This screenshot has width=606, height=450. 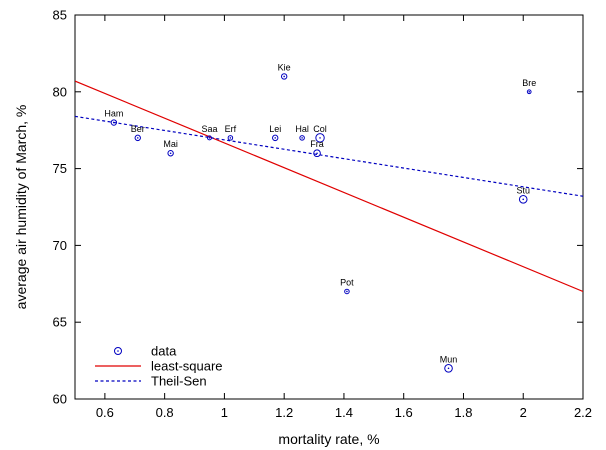 What do you see at coordinates (187, 366) in the screenshot?
I see `legend-label: least-square` at bounding box center [187, 366].